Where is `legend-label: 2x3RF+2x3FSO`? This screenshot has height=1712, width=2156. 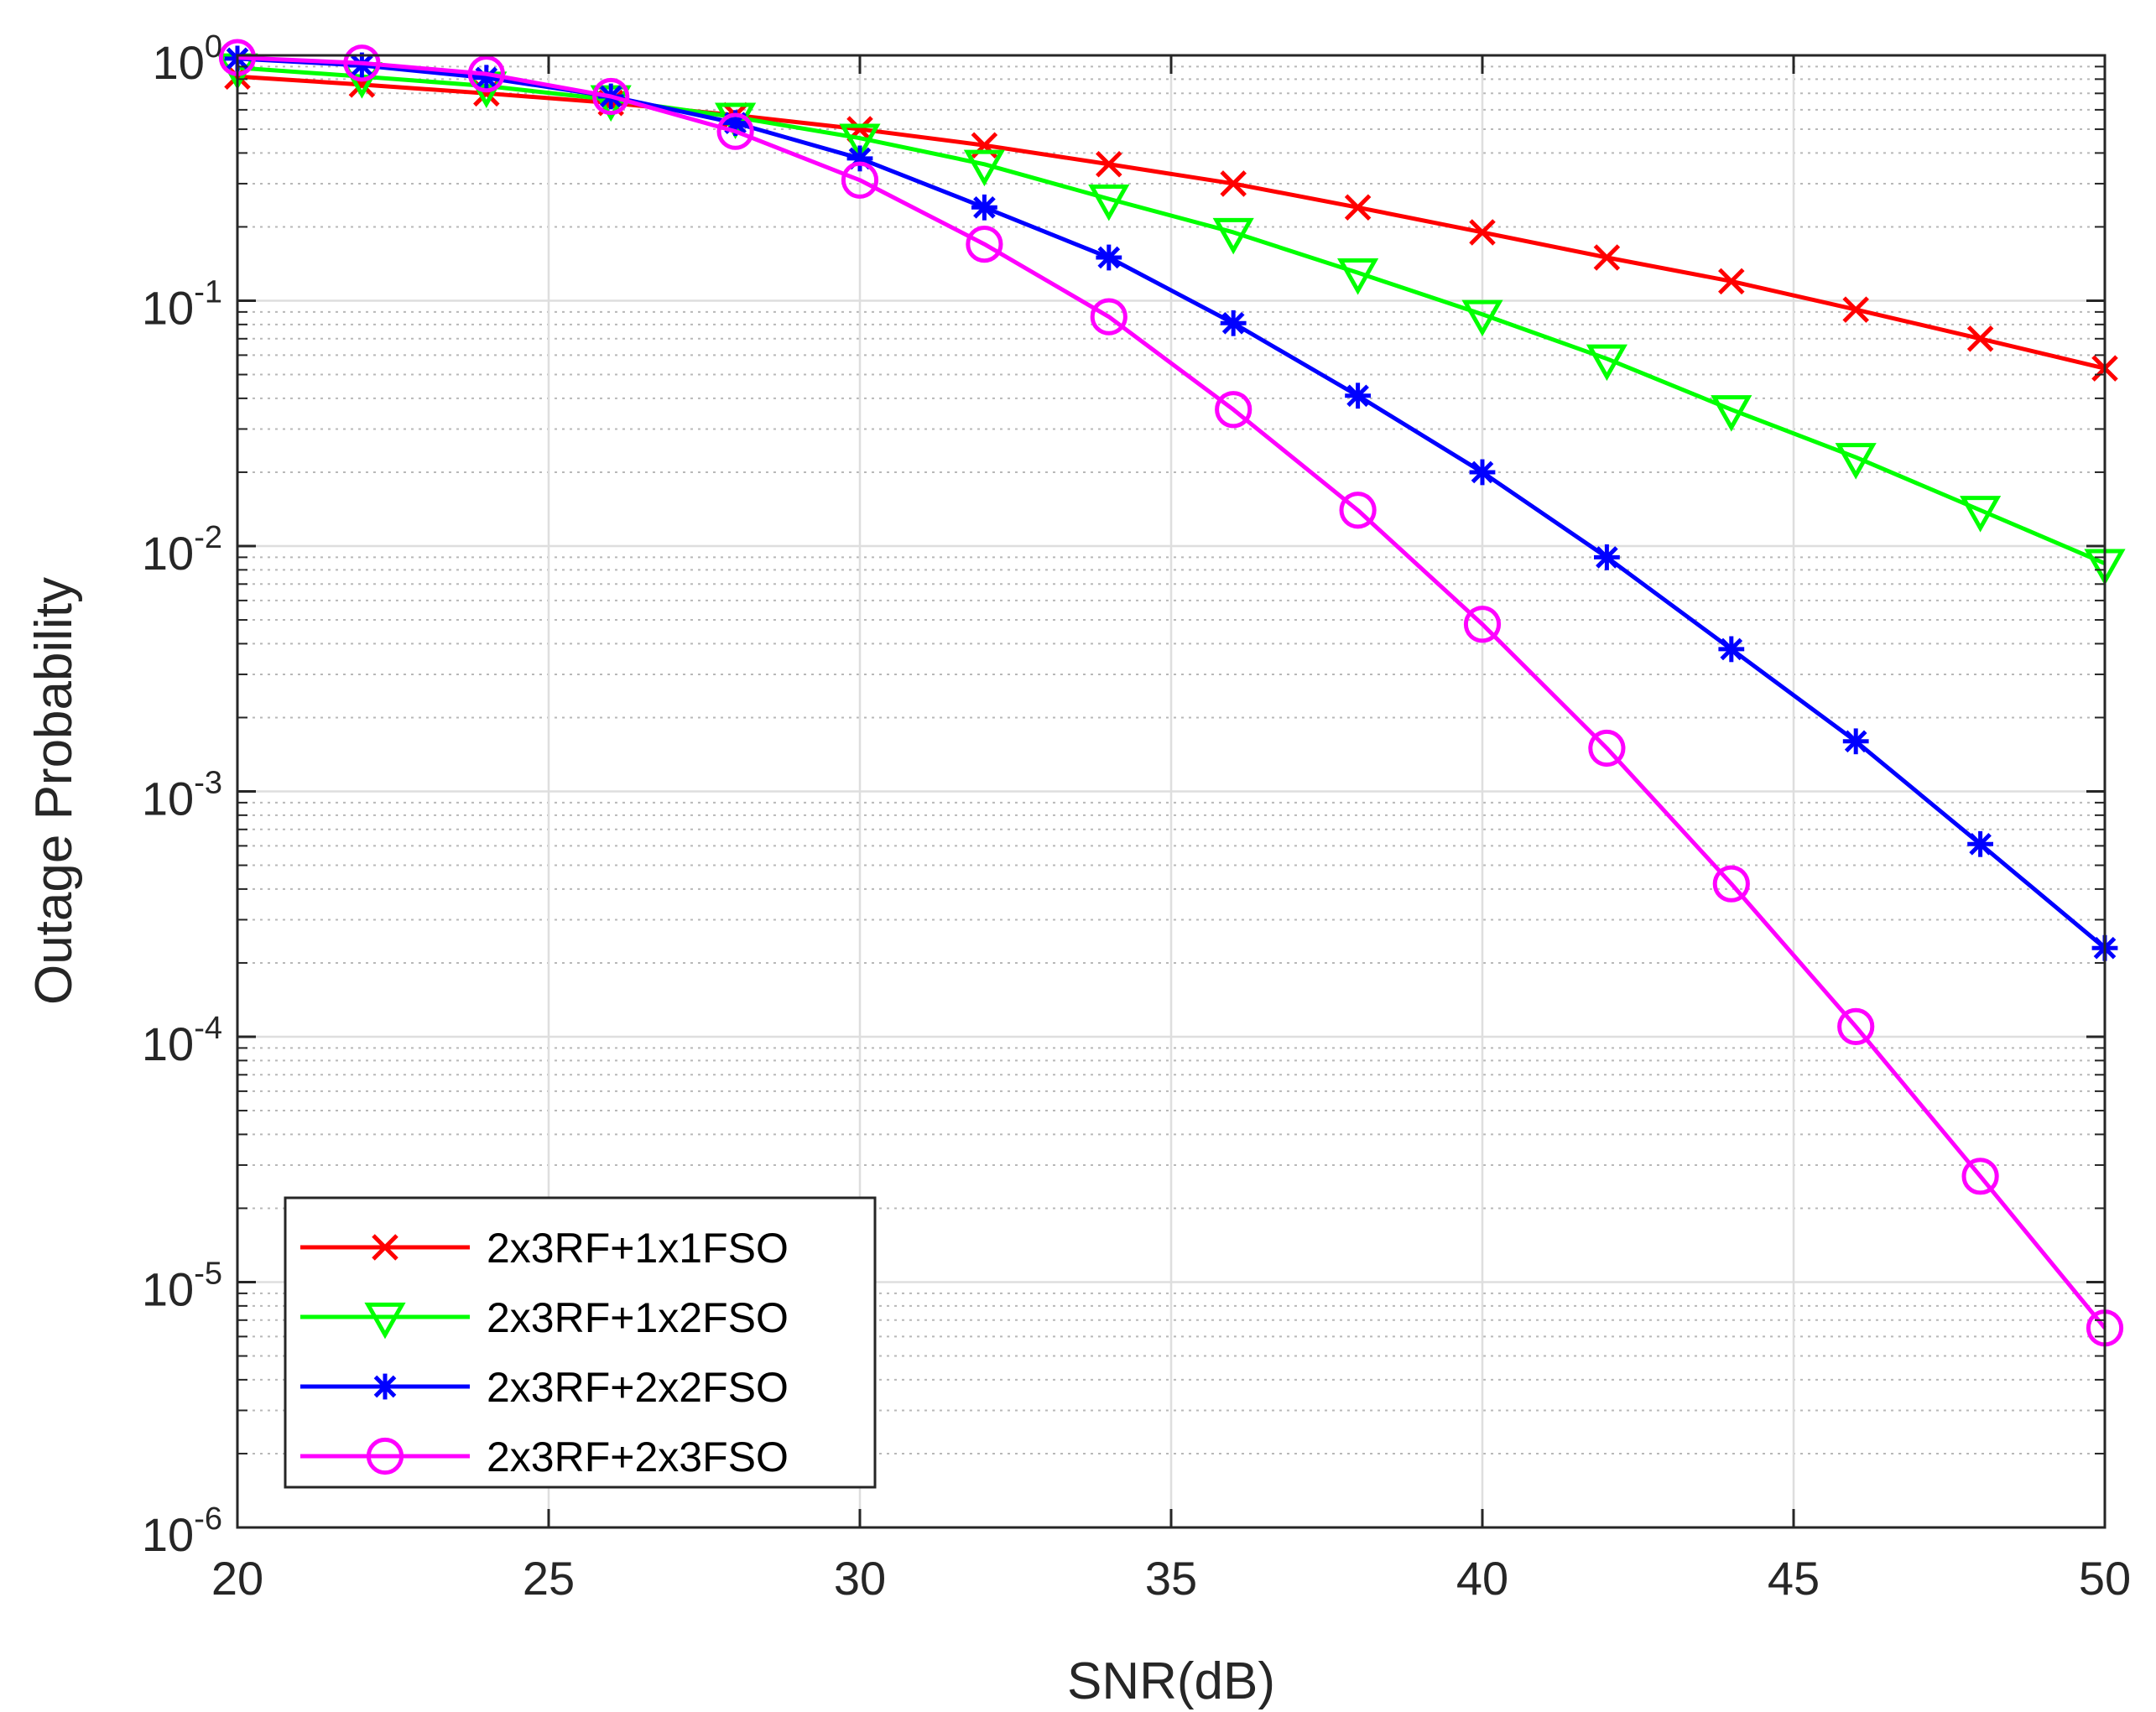 legend-label: 2x3RF+2x3FSO is located at coordinates (638, 1457).